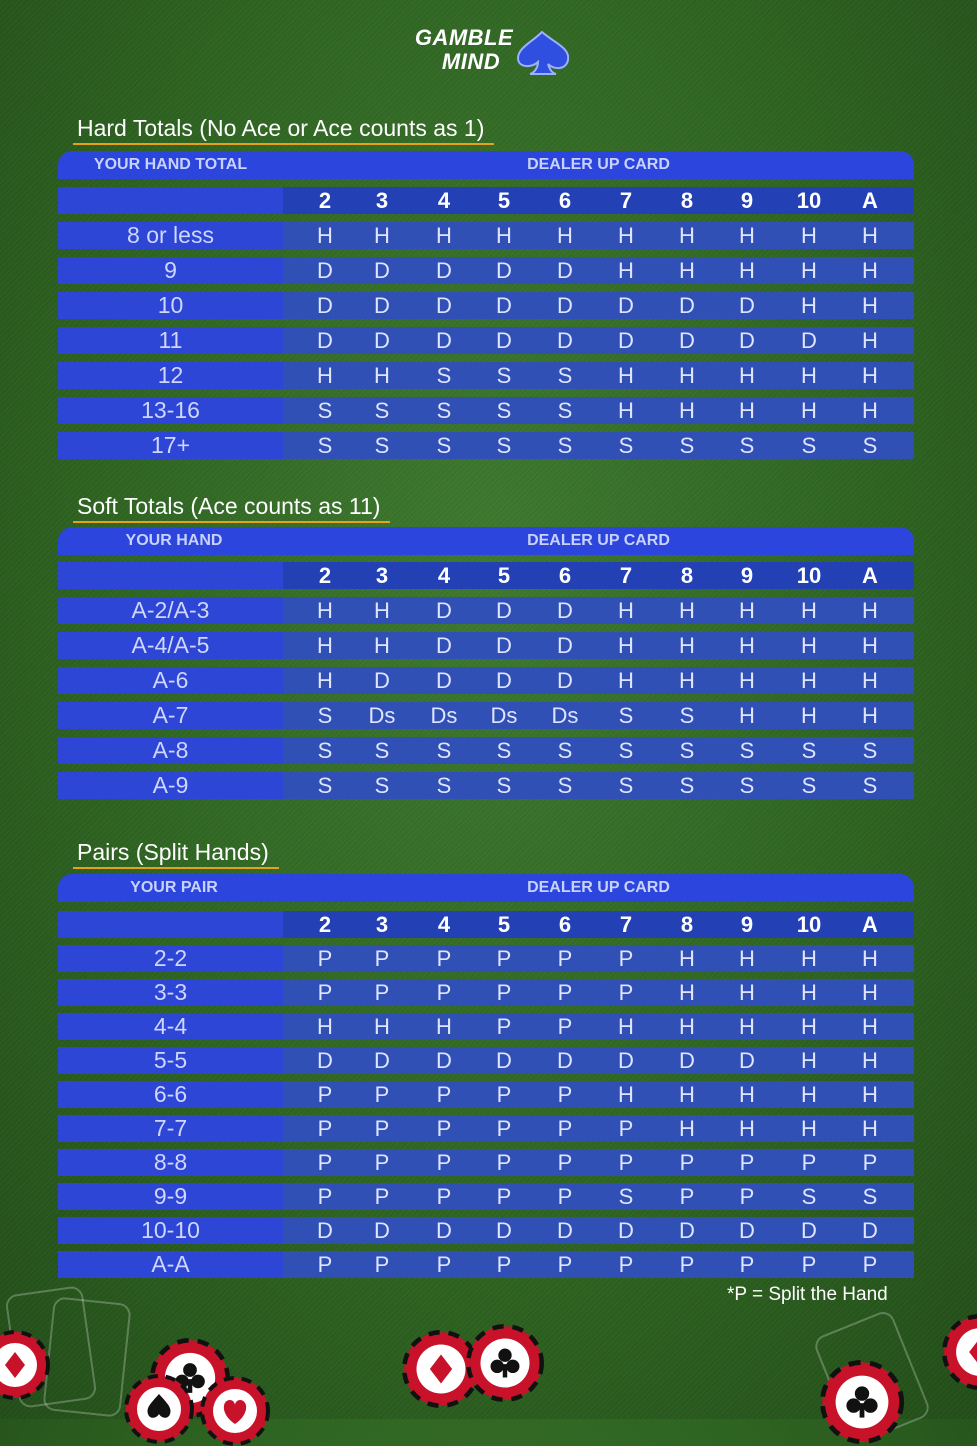 The width and height of the screenshot is (977, 1446). Describe the element at coordinates (486, 680) in the screenshot. I see `strategy-row: A-6 H D D D D H H H H H` at that location.